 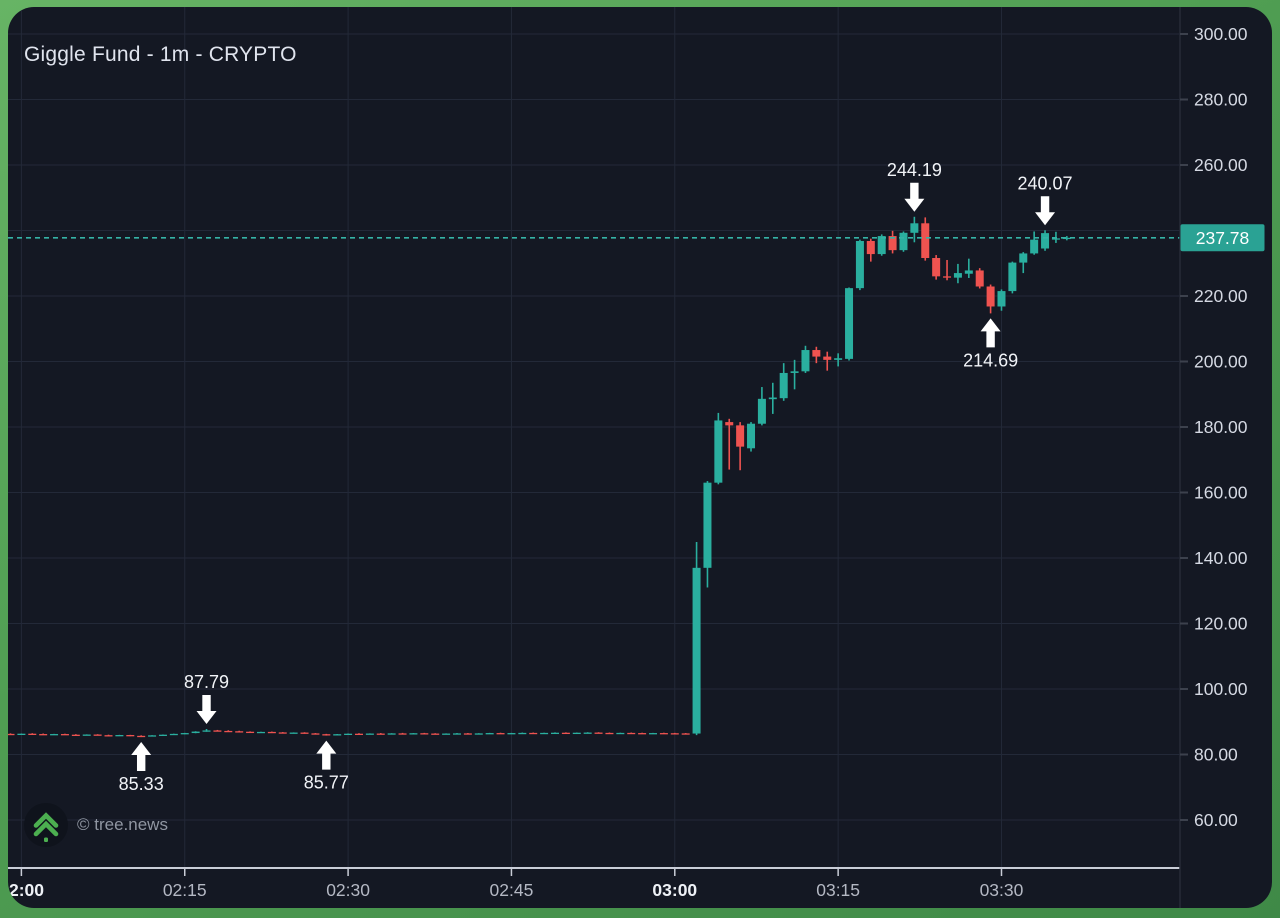 What do you see at coordinates (160, 54) in the screenshot?
I see `chart-title: Giggle Fund - 1m - CRYPTO` at bounding box center [160, 54].